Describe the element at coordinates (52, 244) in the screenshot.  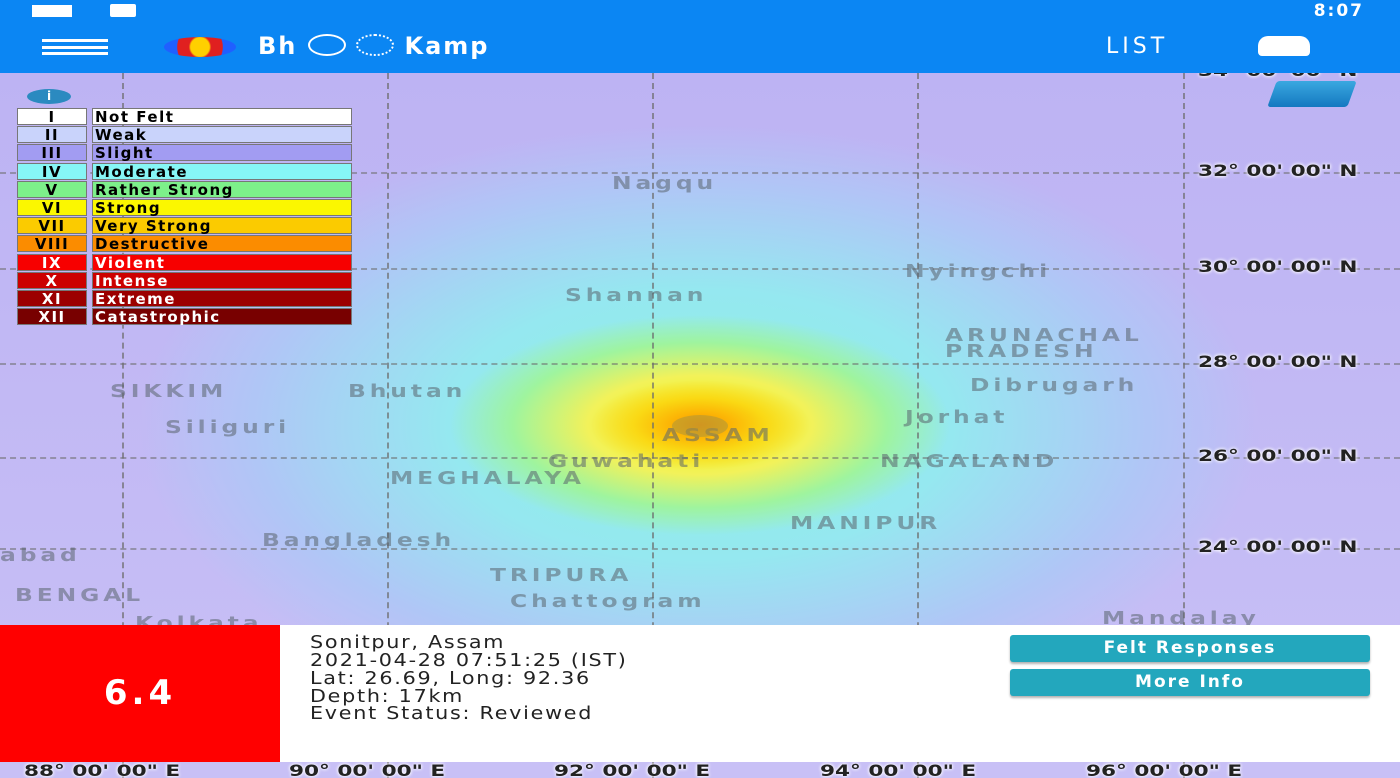
I see `legend-level: VIII` at that location.